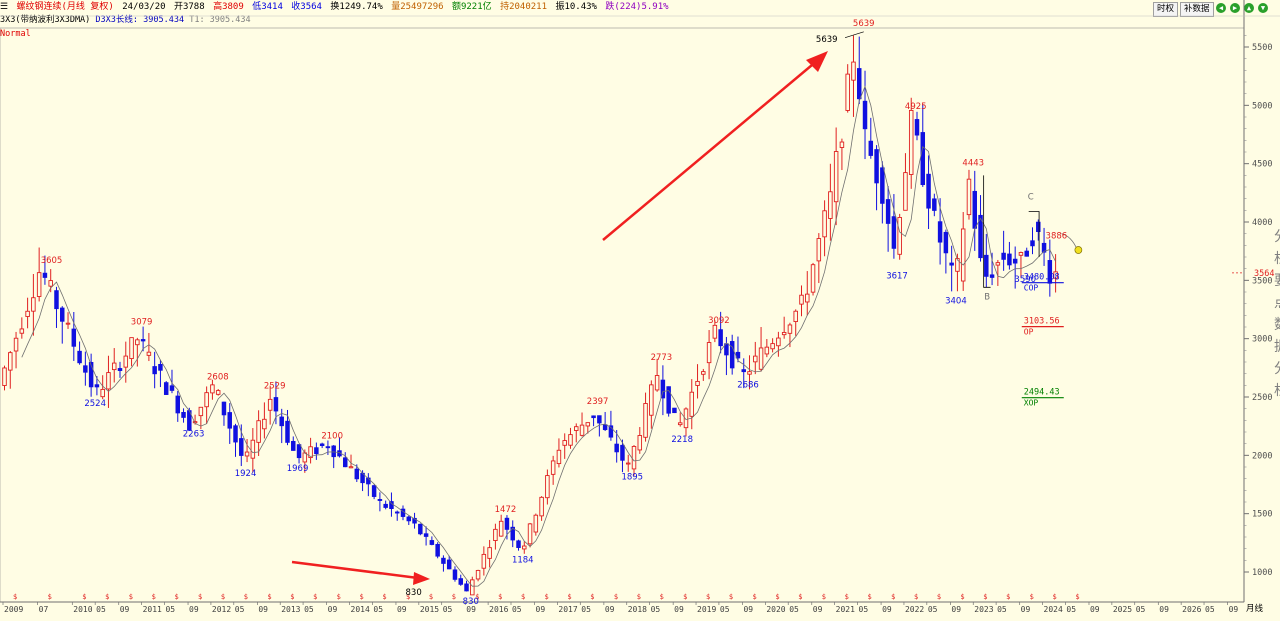  Describe the element at coordinates (637, 609) in the screenshot. I see `x-tick-label: 2018` at that location.